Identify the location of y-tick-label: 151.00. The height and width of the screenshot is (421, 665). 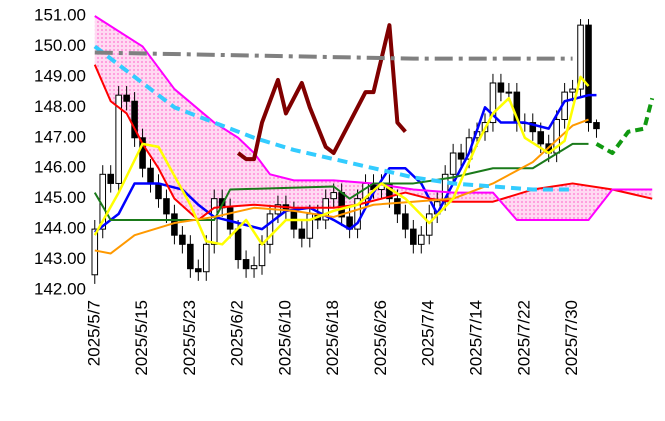
(60, 14).